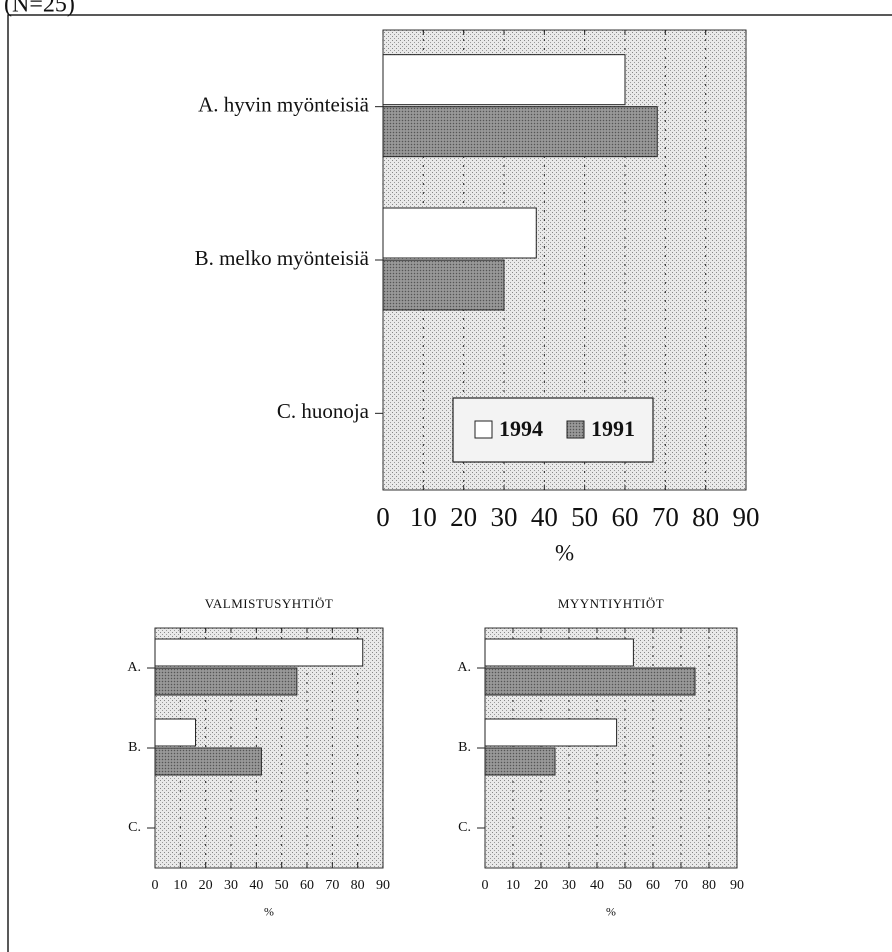 The width and height of the screenshot is (892, 952). Describe the element at coordinates (269, 603) in the screenshot. I see `chart-title: VALMISTUSYHTIÖT` at that location.